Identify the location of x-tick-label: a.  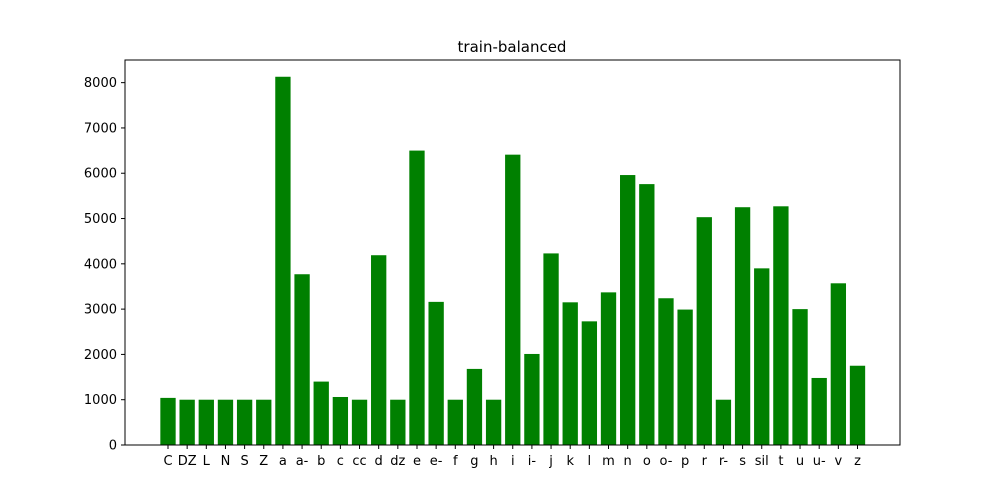
(283, 461).